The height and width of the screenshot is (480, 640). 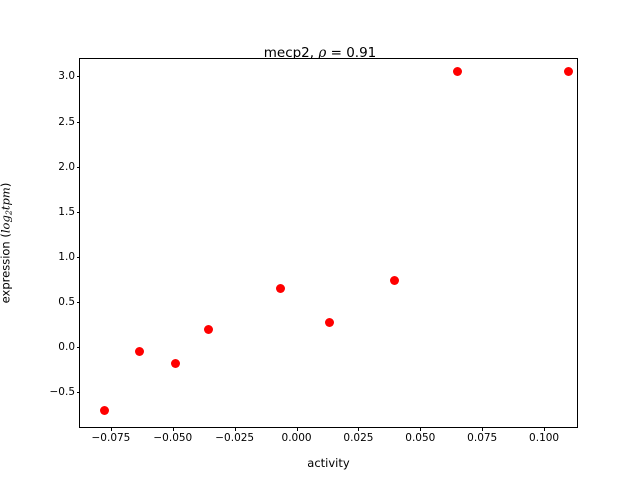 I want to click on ylabel-tpm: tpm, so click(x=6, y=199).